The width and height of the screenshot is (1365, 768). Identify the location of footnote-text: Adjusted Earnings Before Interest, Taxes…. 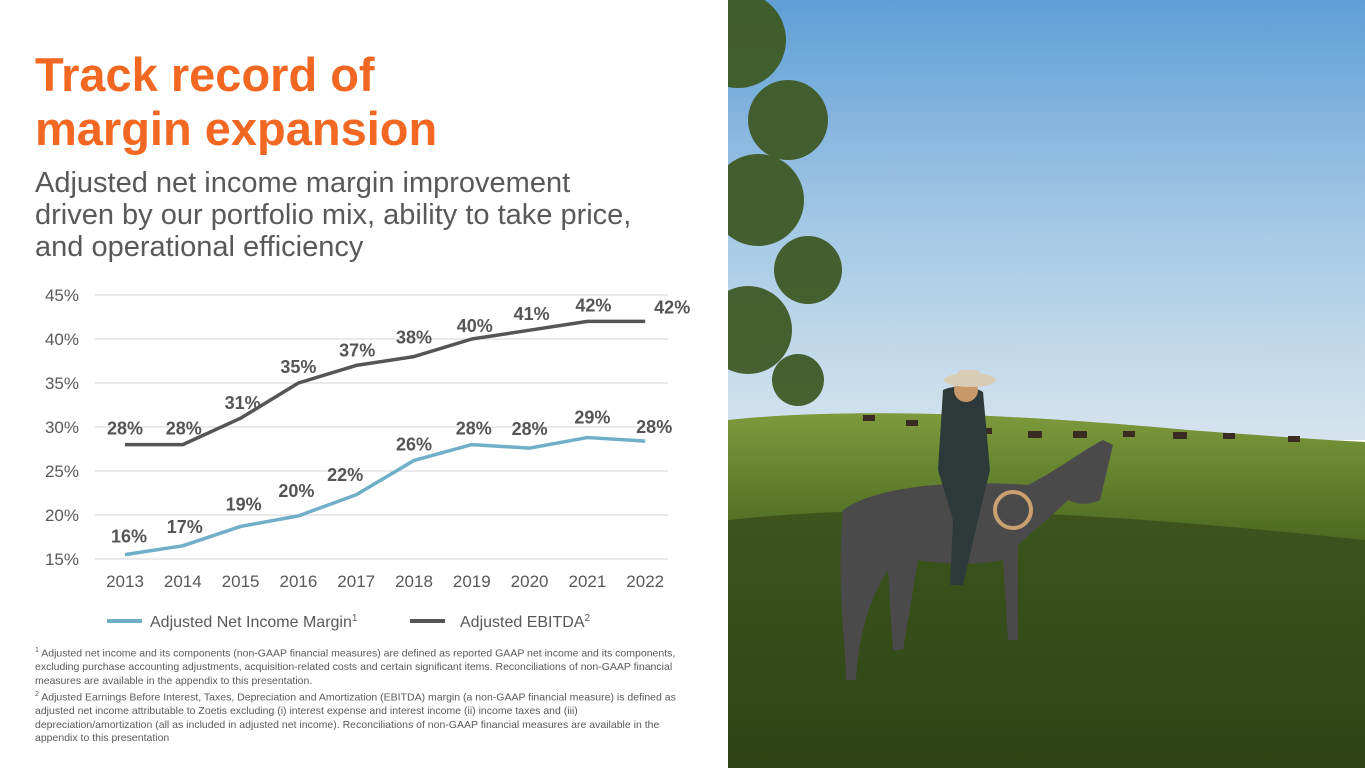
(355, 718).